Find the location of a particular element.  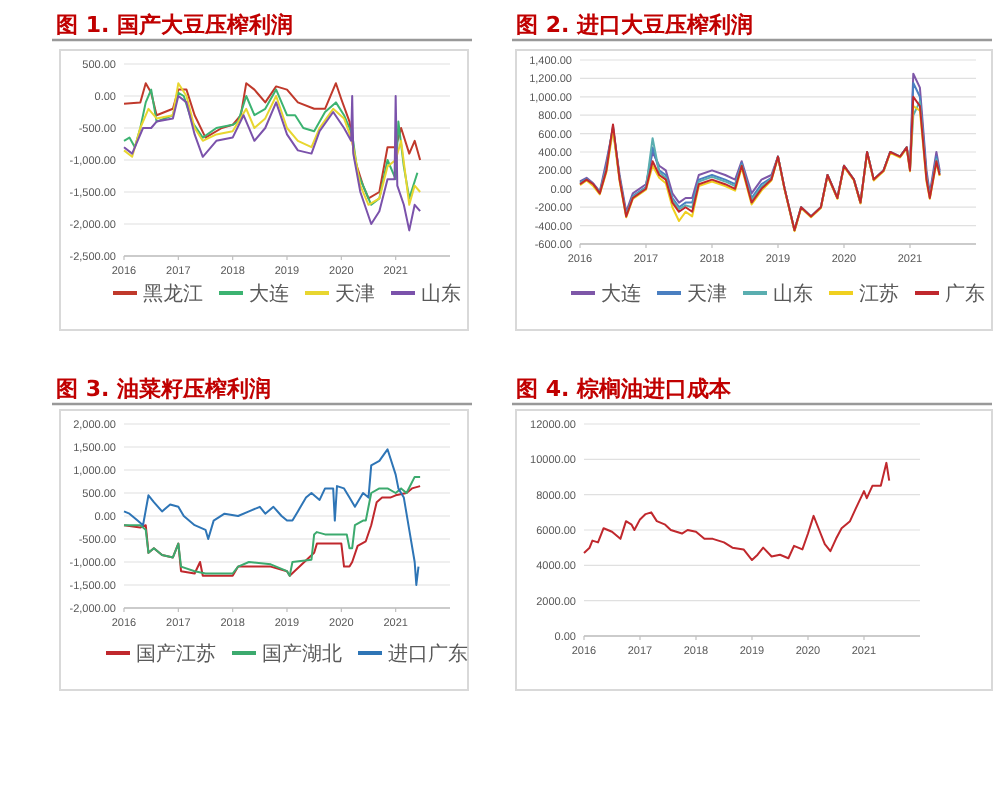

chart-title: 图 4. 棕榈油进口成本 is located at coordinates (624, 389).